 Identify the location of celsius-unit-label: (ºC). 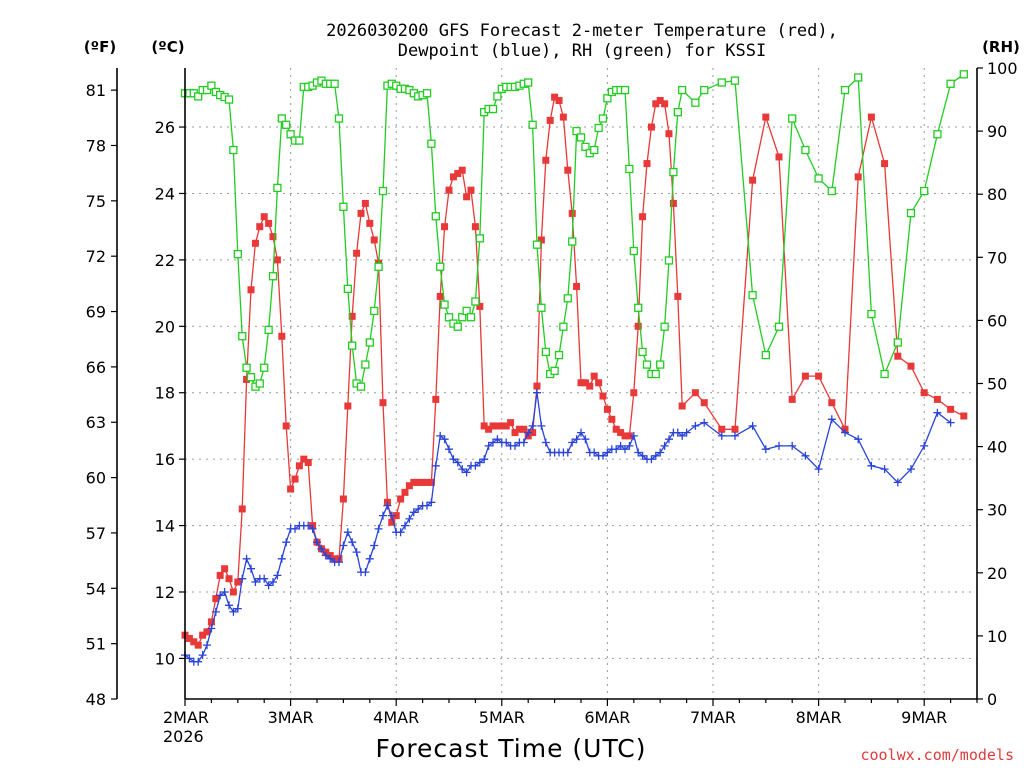
(167, 47).